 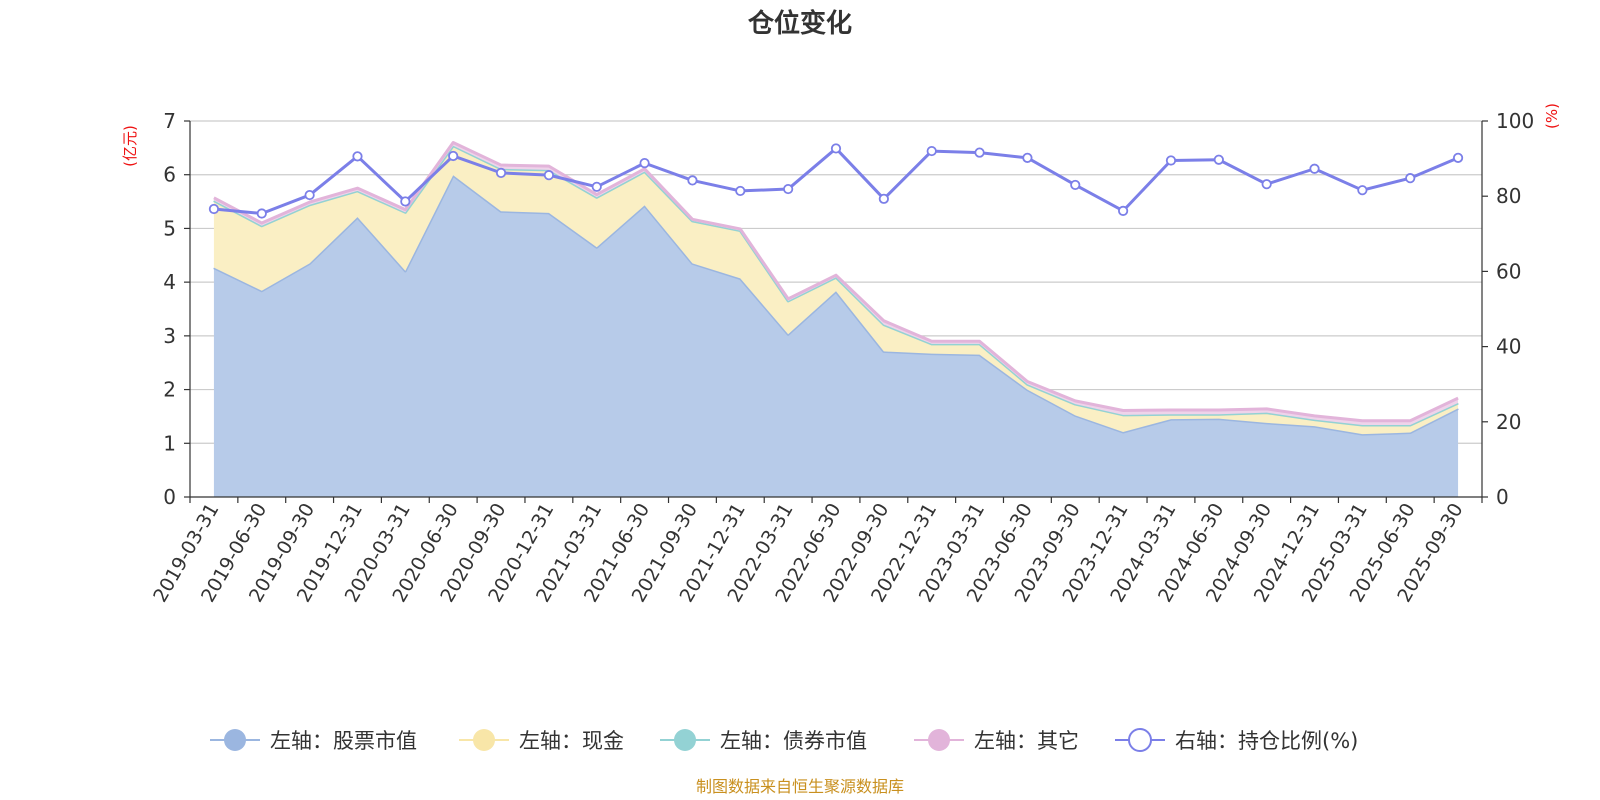 What do you see at coordinates (1508, 347) in the screenshot?
I see `right-tick-label: 40` at bounding box center [1508, 347].